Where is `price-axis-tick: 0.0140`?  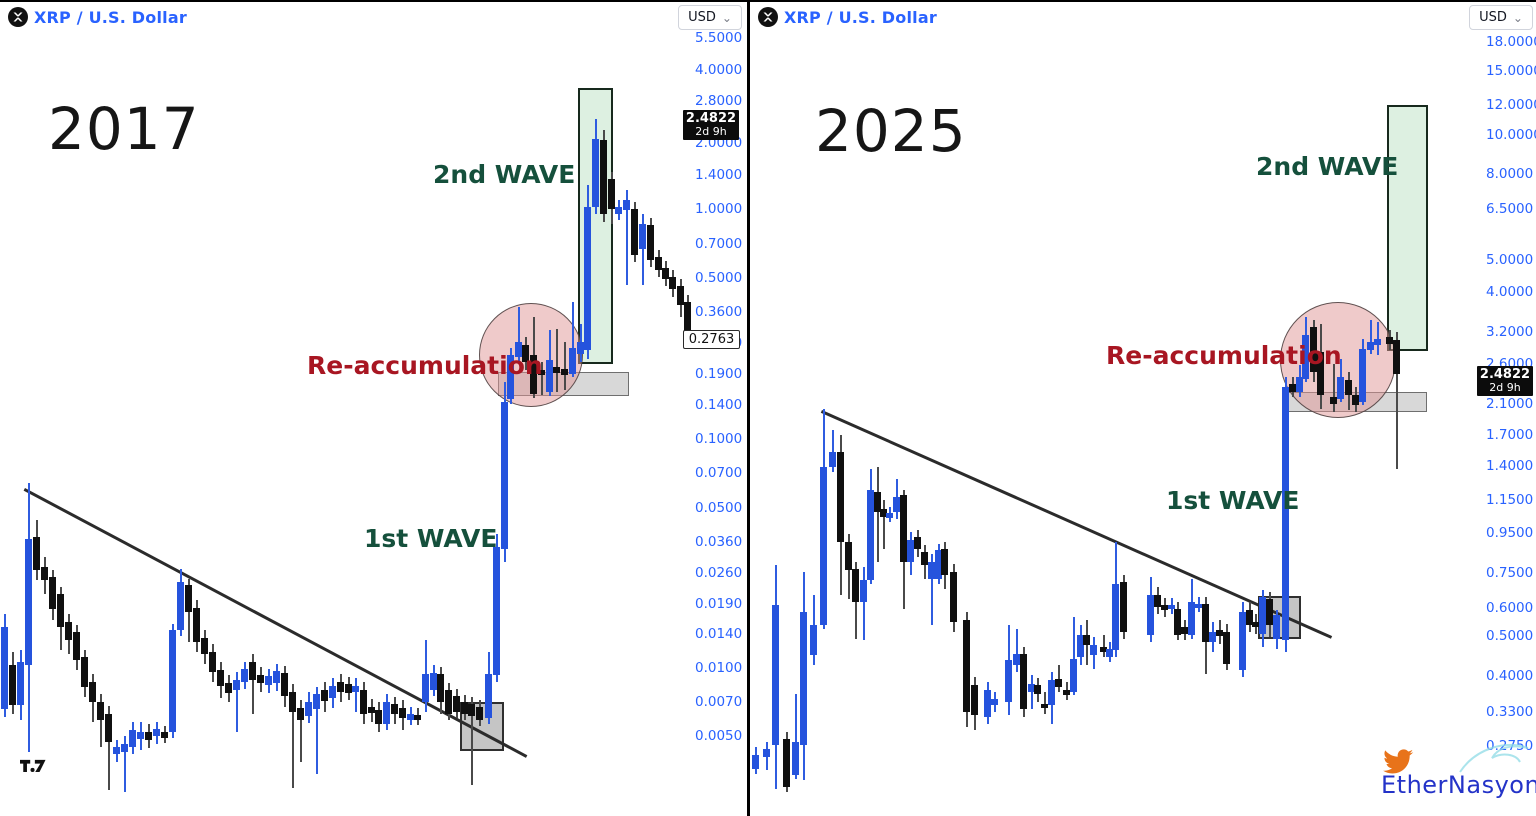 price-axis-tick: 0.0140 is located at coordinates (719, 634).